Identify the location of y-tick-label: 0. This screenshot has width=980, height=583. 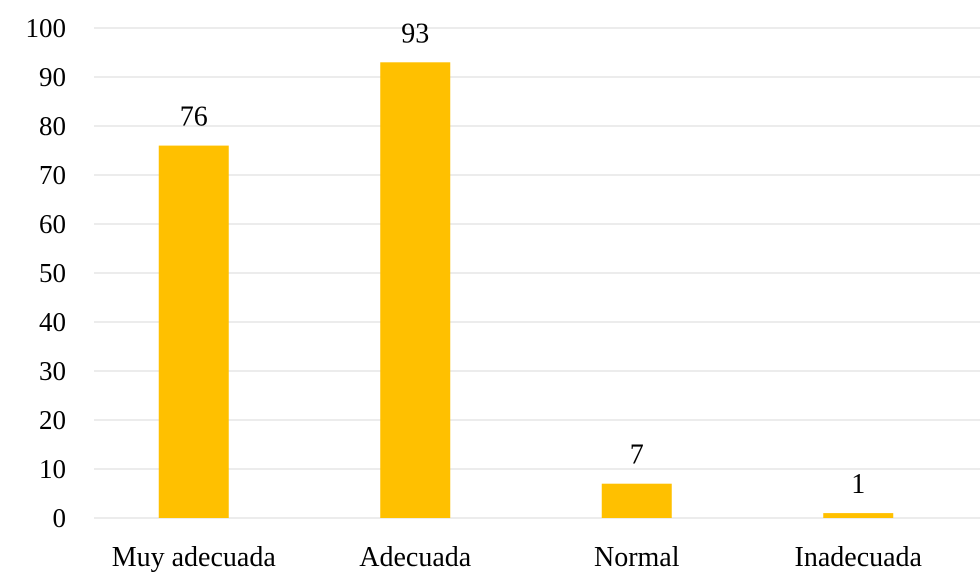
(60, 518).